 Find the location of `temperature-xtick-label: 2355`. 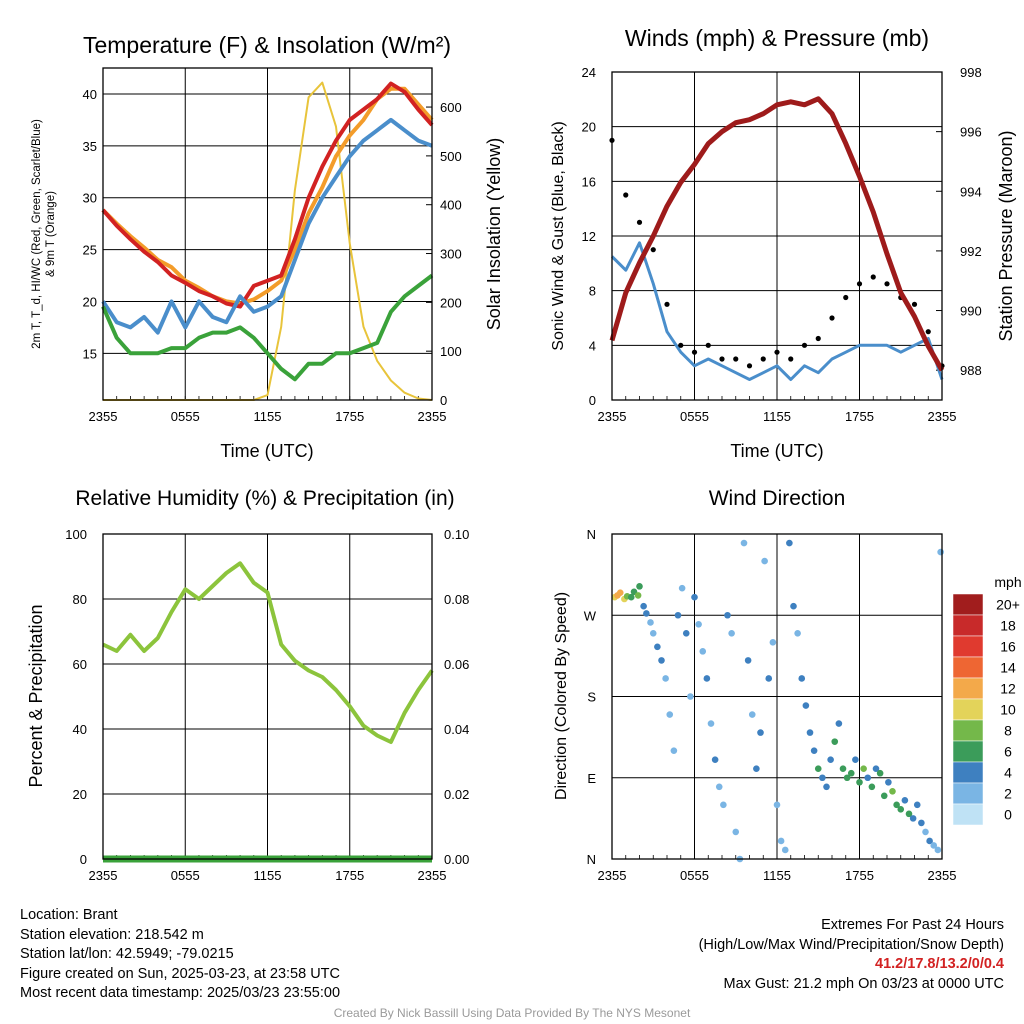

temperature-xtick-label: 2355 is located at coordinates (103, 416).